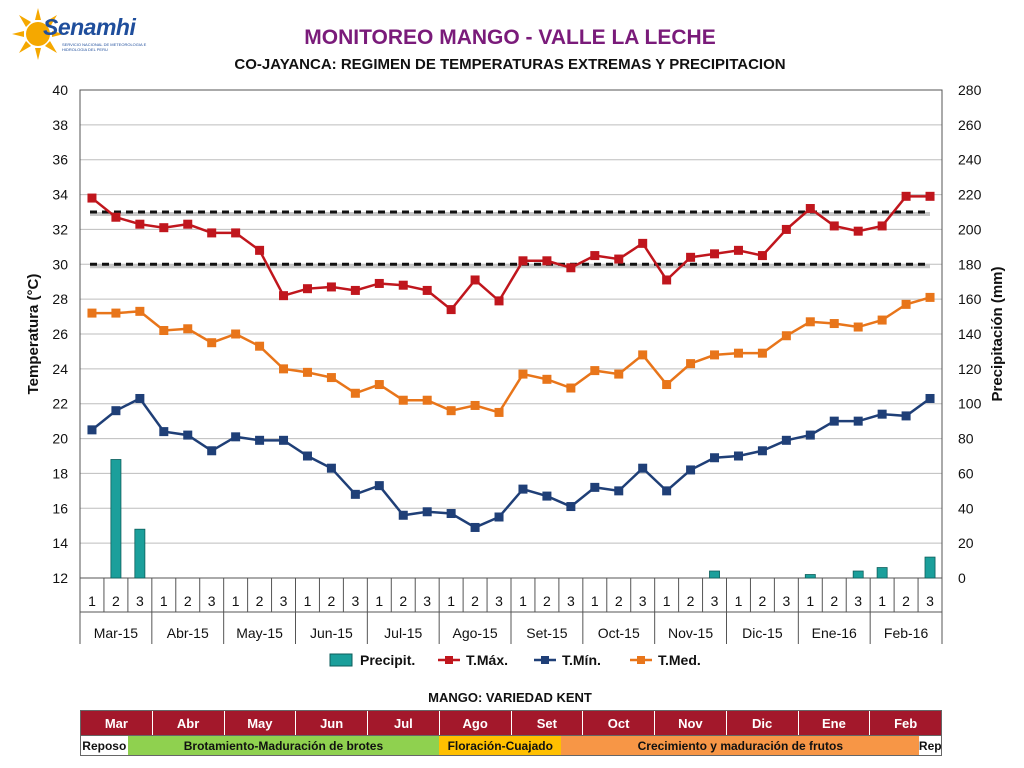  Describe the element at coordinates (970, 369) in the screenshot. I see `y2-tick-label: 120` at that location.